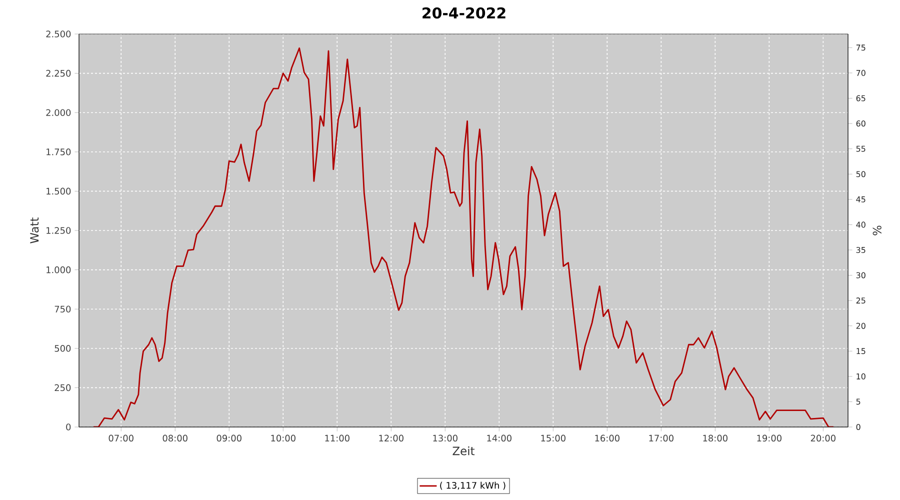 The width and height of the screenshot is (900, 500). Describe the element at coordinates (58, 230) in the screenshot. I see `y-tick-label: 1.250` at that location.